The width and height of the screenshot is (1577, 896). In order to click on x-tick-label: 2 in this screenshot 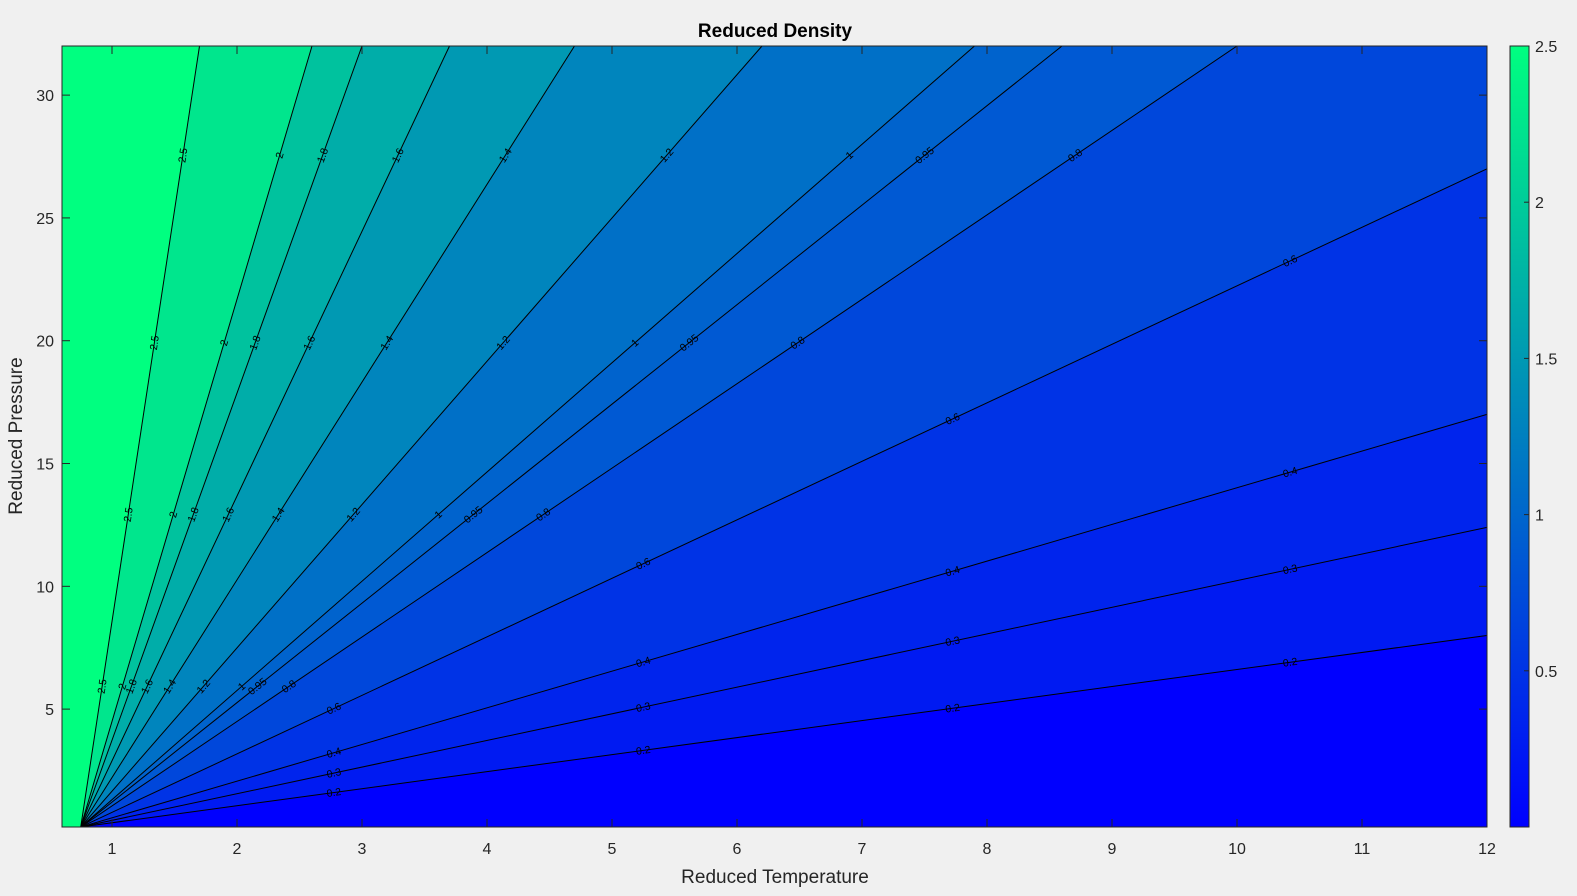, I will do `click(237, 849)`.